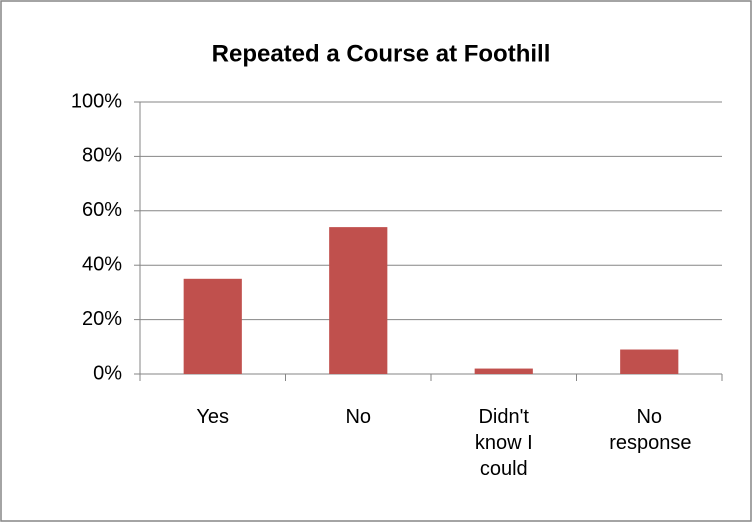 The image size is (753, 523). What do you see at coordinates (102, 319) in the screenshot?
I see `y-tick-label: 20%` at bounding box center [102, 319].